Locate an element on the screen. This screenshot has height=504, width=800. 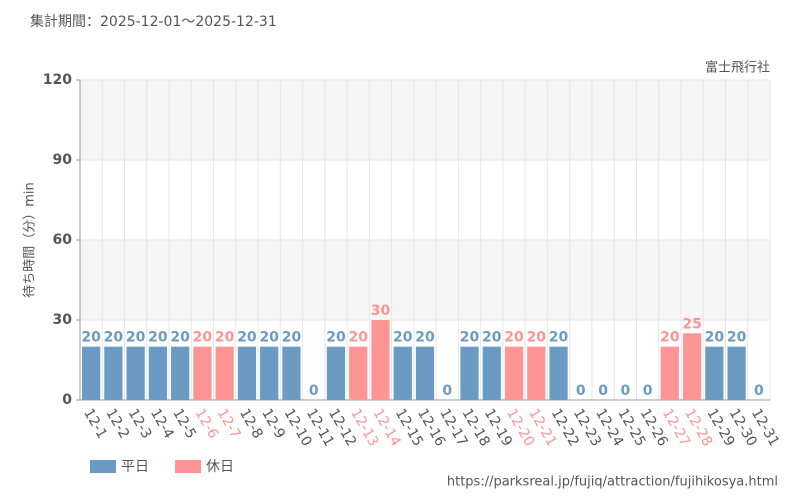
y-tick-label: 0 is located at coordinates (67, 400).